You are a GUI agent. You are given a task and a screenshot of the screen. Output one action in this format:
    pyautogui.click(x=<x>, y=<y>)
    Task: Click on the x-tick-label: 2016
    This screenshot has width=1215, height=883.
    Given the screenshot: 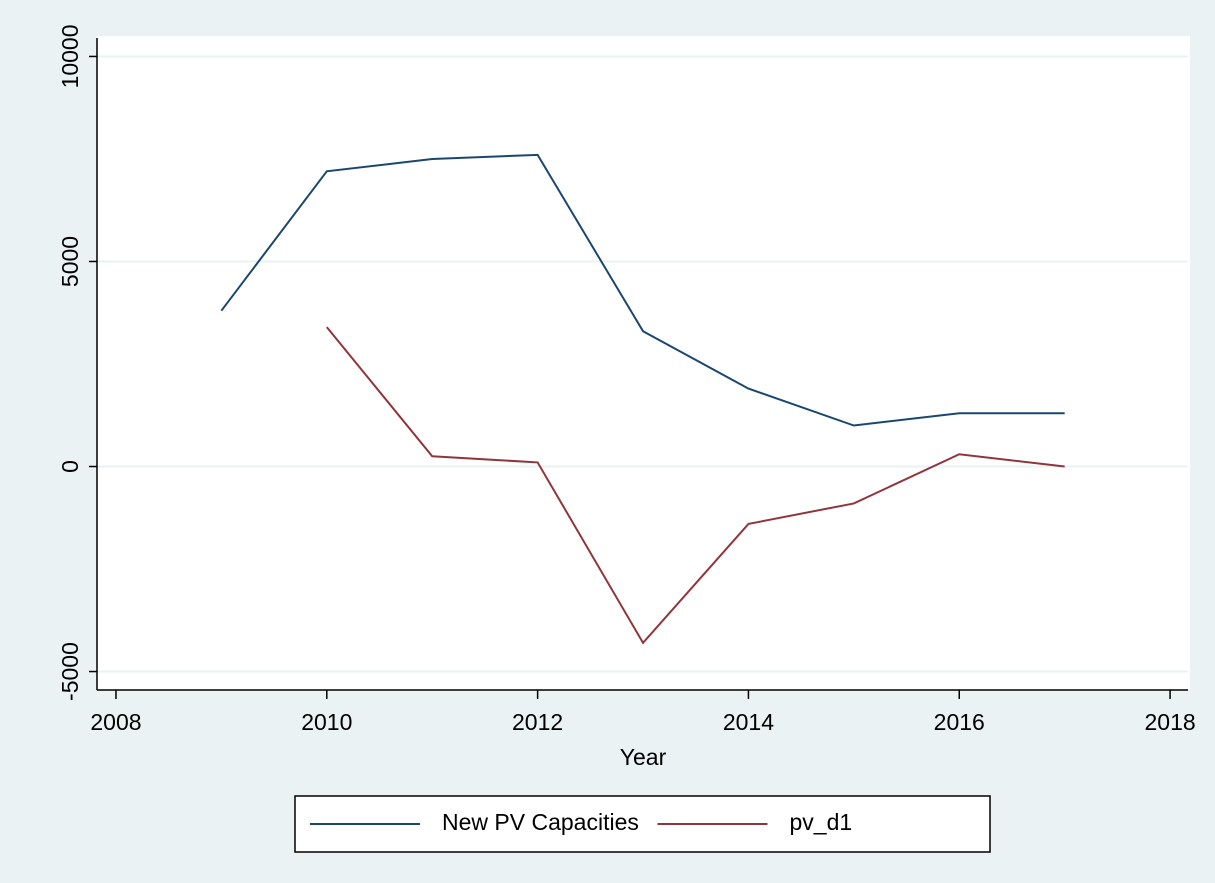 What is the action you would take?
    pyautogui.click(x=959, y=722)
    